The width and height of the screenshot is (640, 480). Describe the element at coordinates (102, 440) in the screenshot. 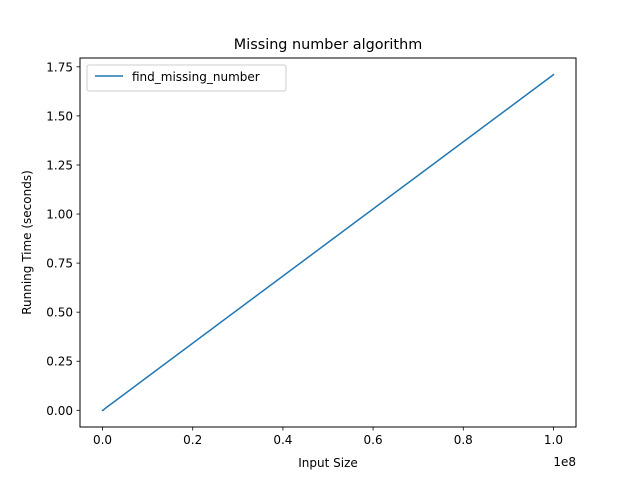

I see `x-tick-label: 0.0` at that location.